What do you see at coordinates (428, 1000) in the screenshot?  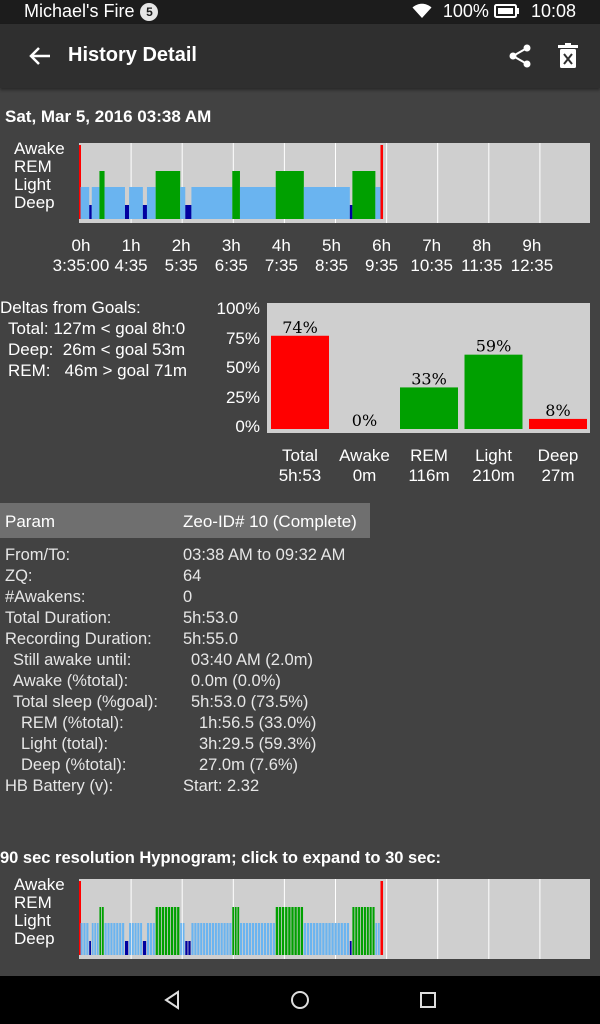 I see `nav-recents-icon` at bounding box center [428, 1000].